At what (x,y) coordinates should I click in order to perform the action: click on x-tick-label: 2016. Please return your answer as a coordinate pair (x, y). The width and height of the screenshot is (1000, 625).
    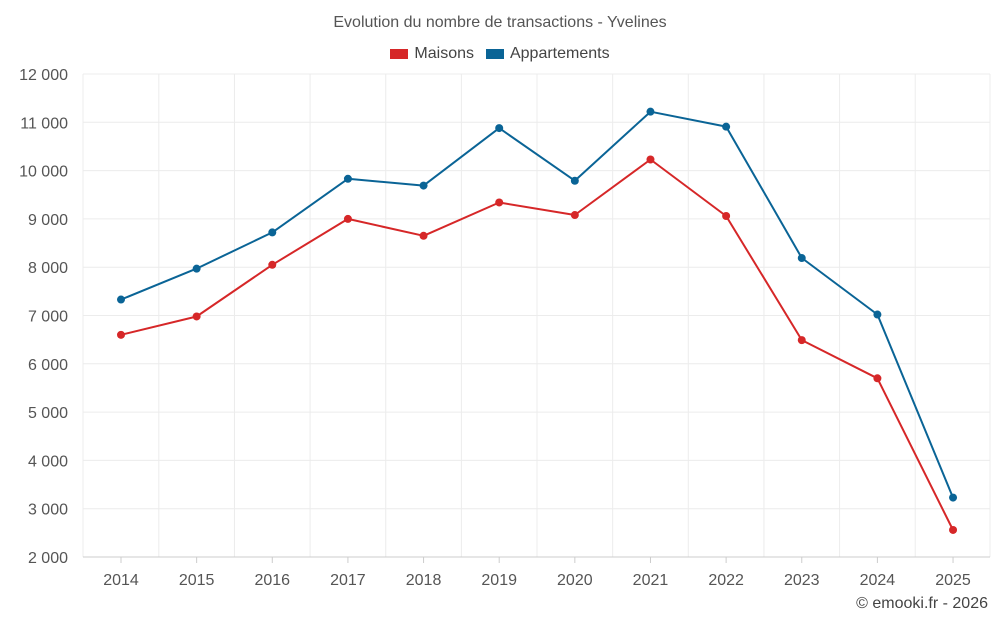
    Looking at the image, I should click on (272, 580).